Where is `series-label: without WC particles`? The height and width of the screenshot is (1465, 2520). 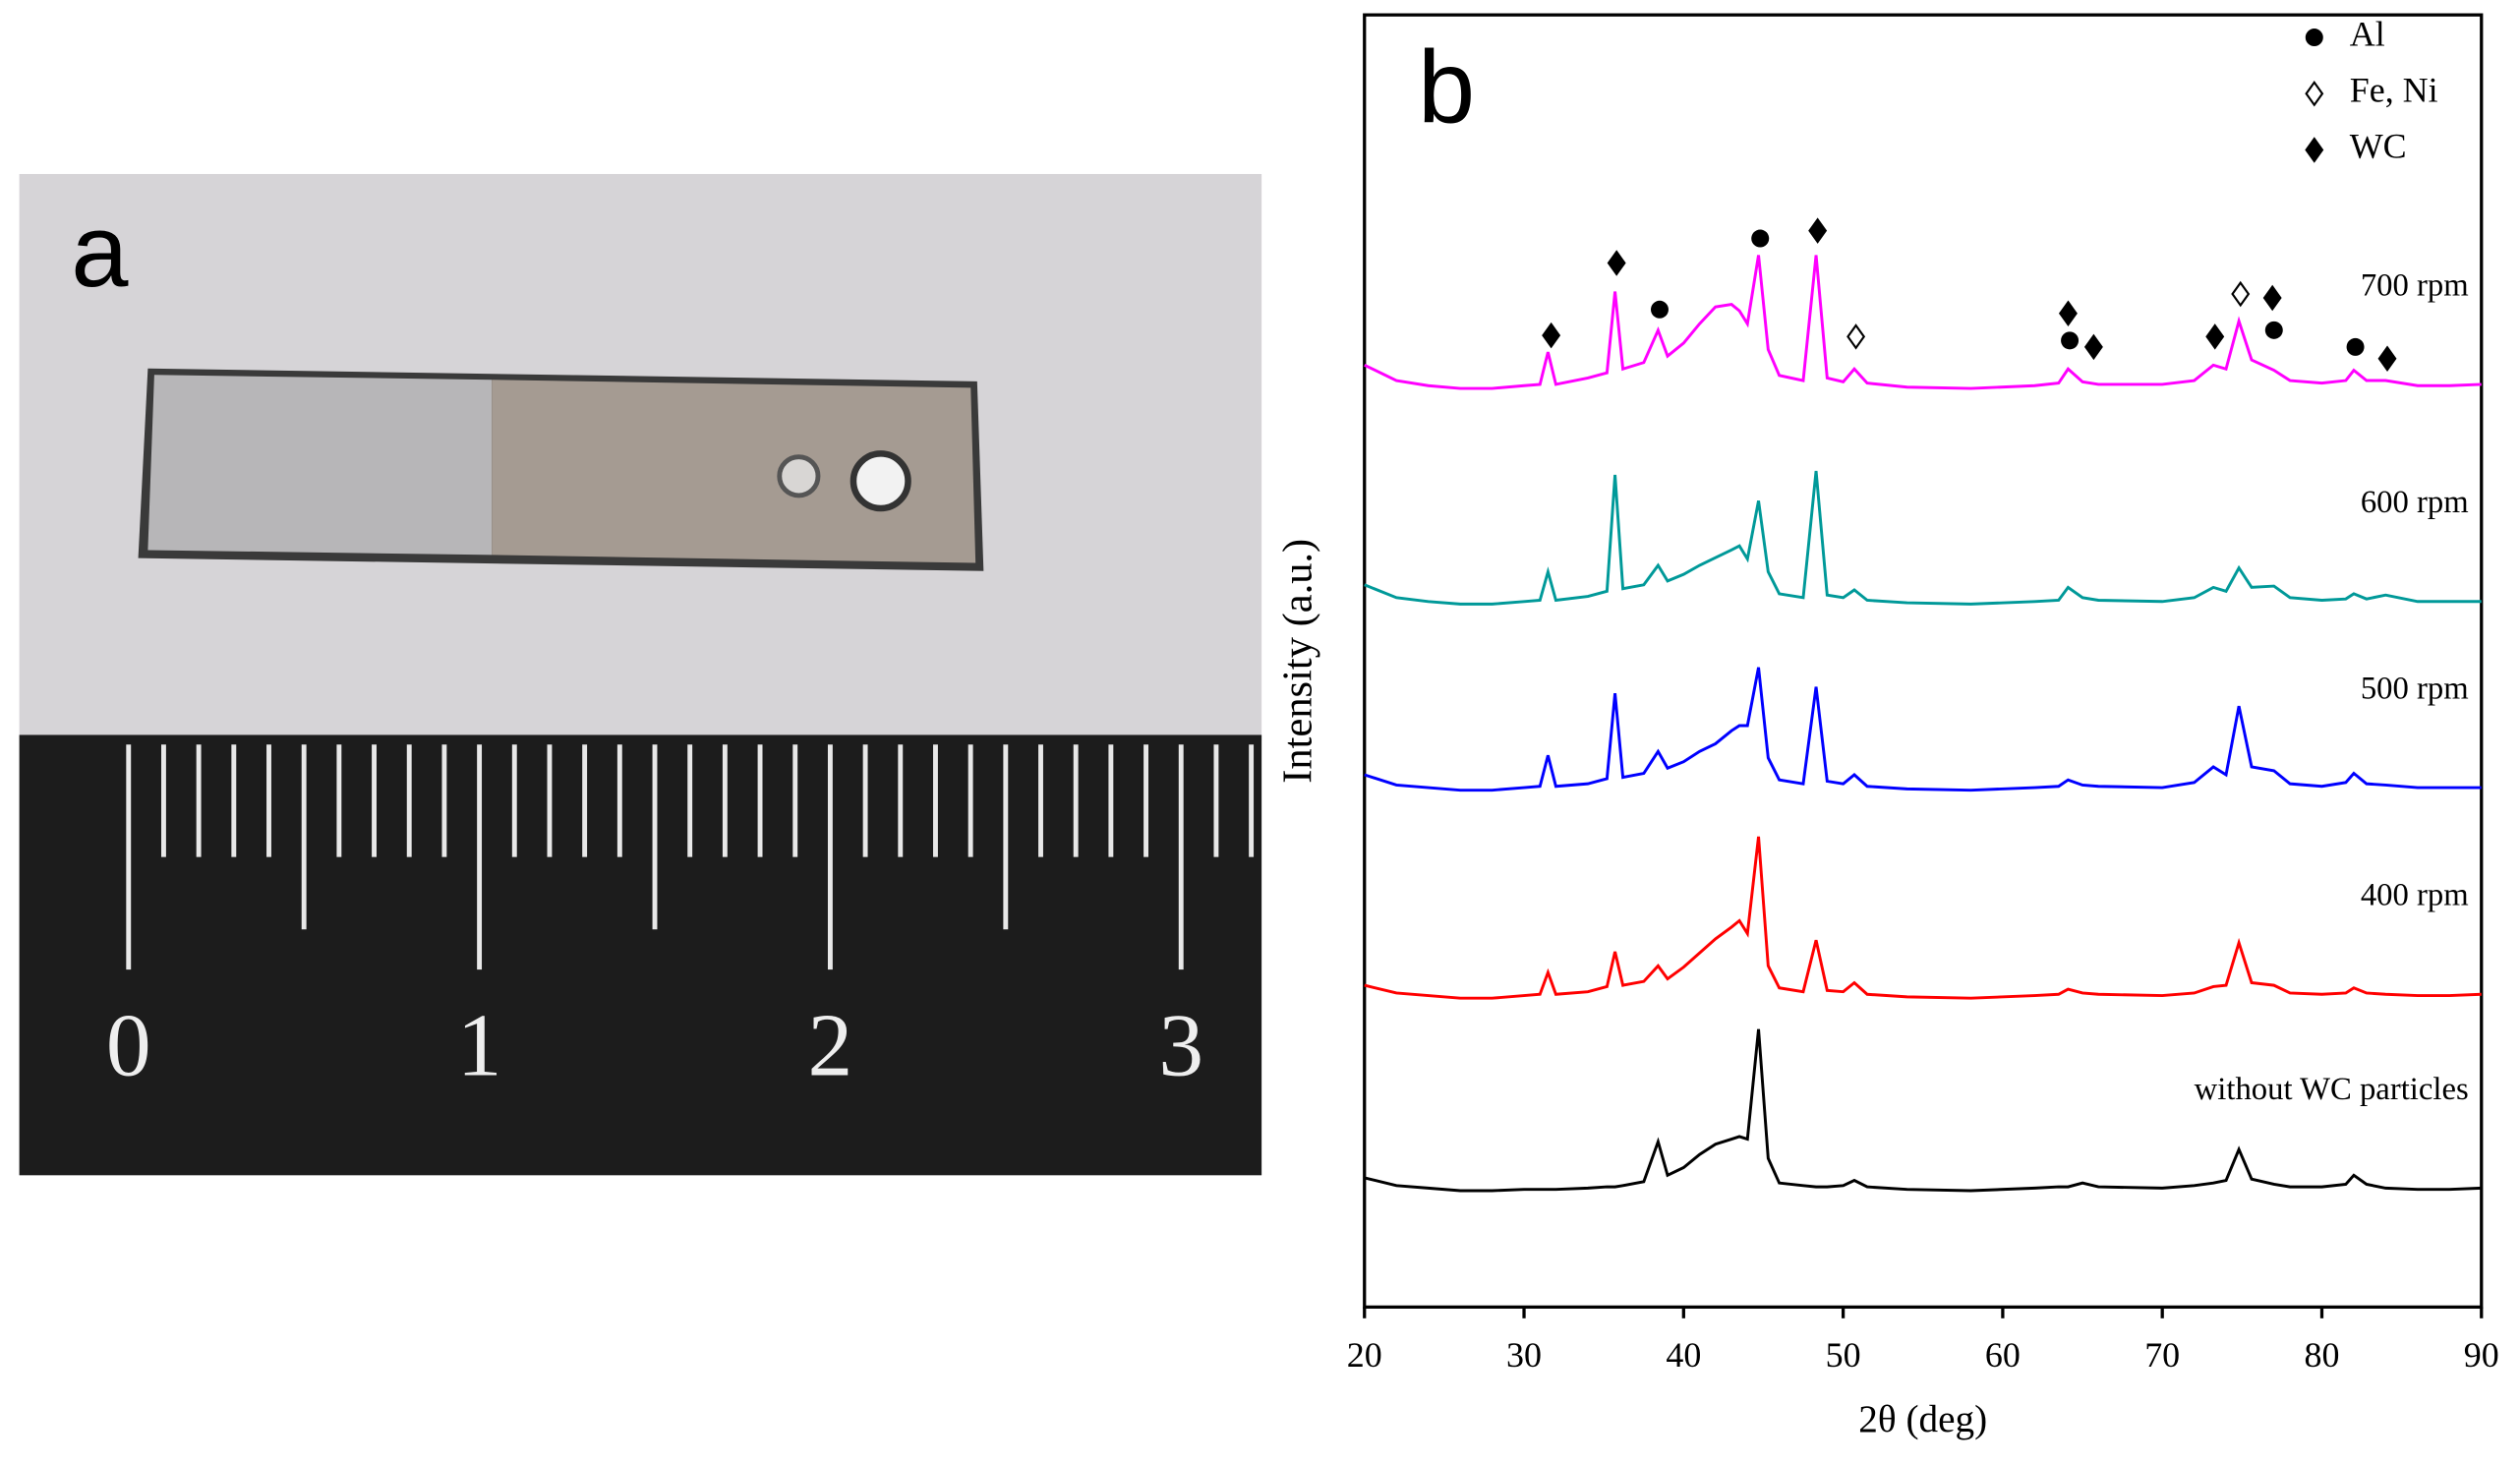
series-label: without WC particles is located at coordinates (2332, 1089).